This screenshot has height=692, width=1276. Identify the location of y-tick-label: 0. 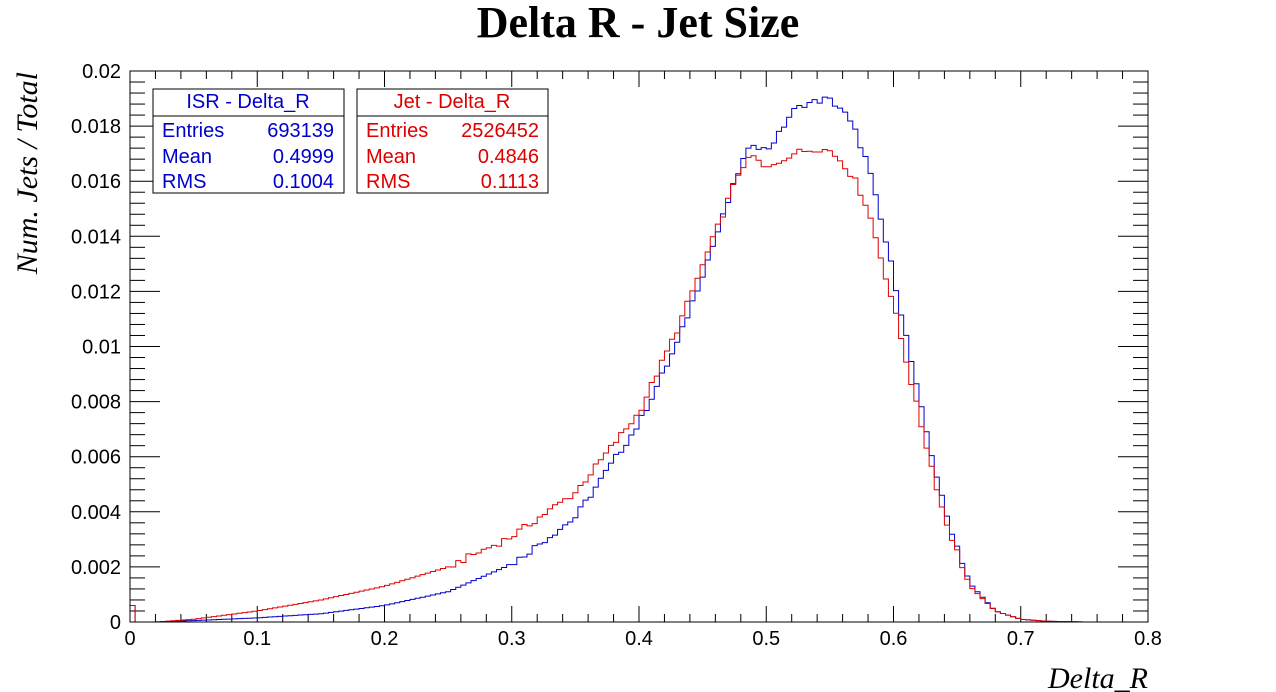
(115, 623).